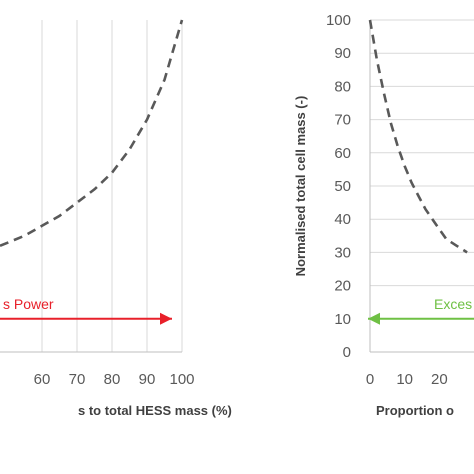 The image size is (474, 474). What do you see at coordinates (418, 136) in the screenshot?
I see `series-line-dashed` at bounding box center [418, 136].